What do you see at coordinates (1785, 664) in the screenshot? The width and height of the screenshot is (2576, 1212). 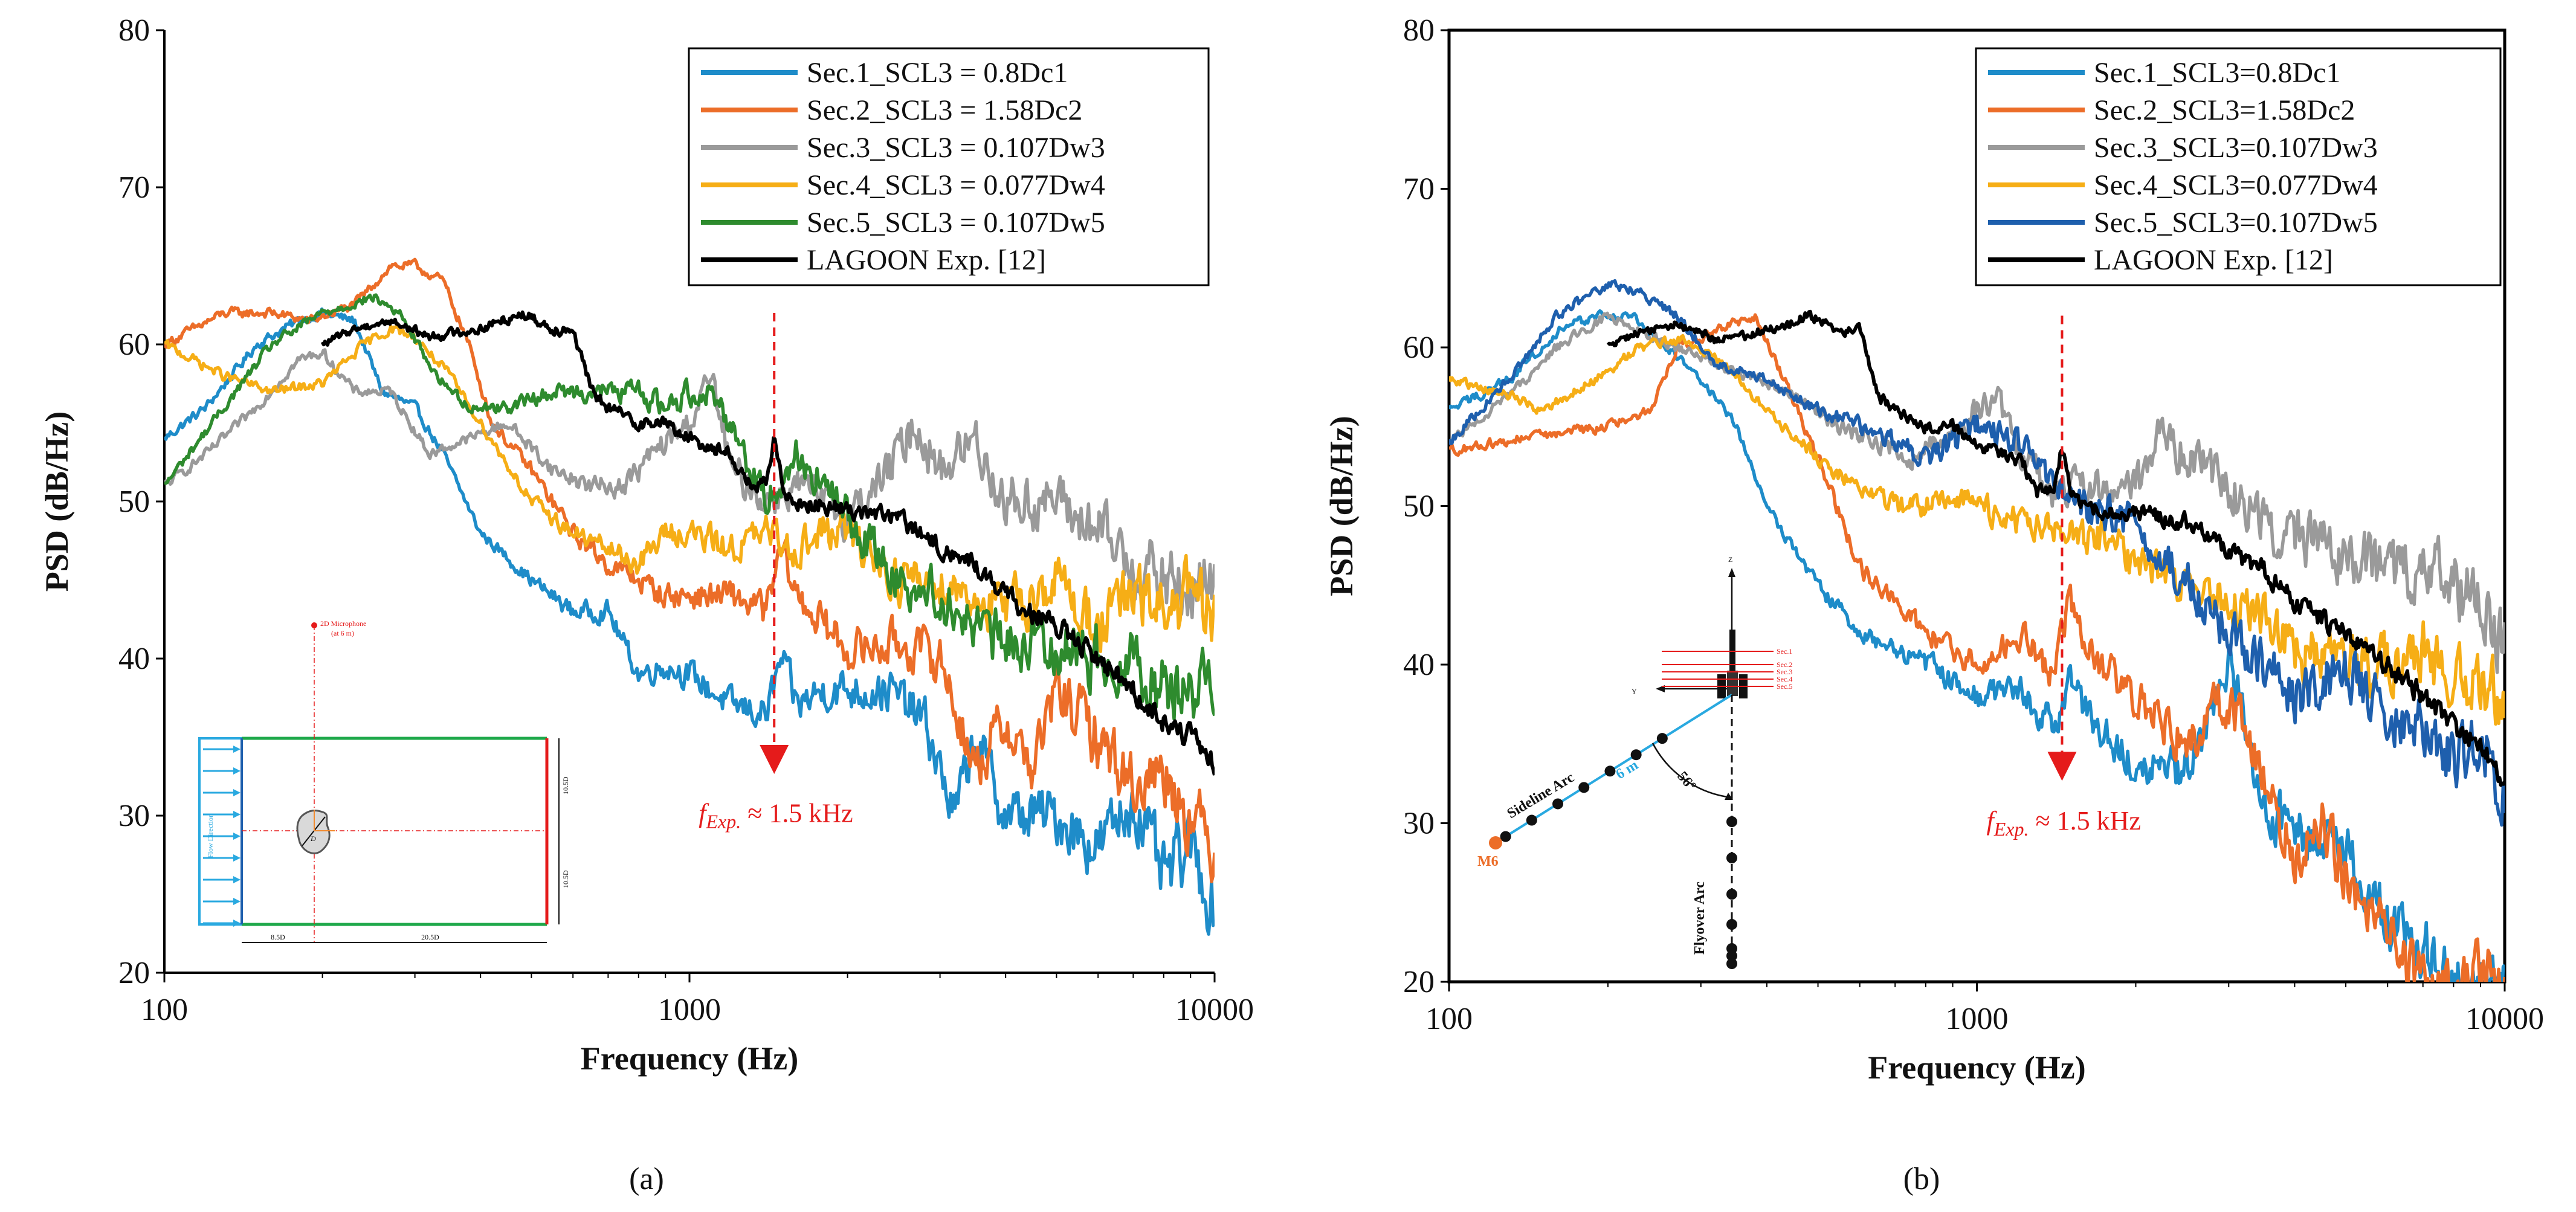 I see `section-label: Sec.2` at bounding box center [1785, 664].